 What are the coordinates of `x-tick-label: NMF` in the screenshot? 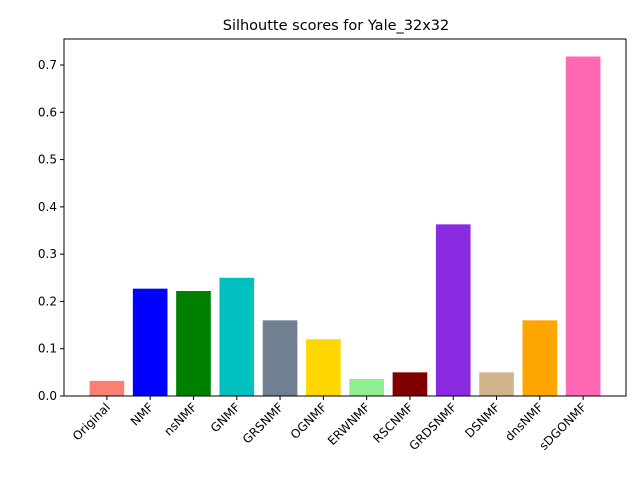 It's located at (142, 414).